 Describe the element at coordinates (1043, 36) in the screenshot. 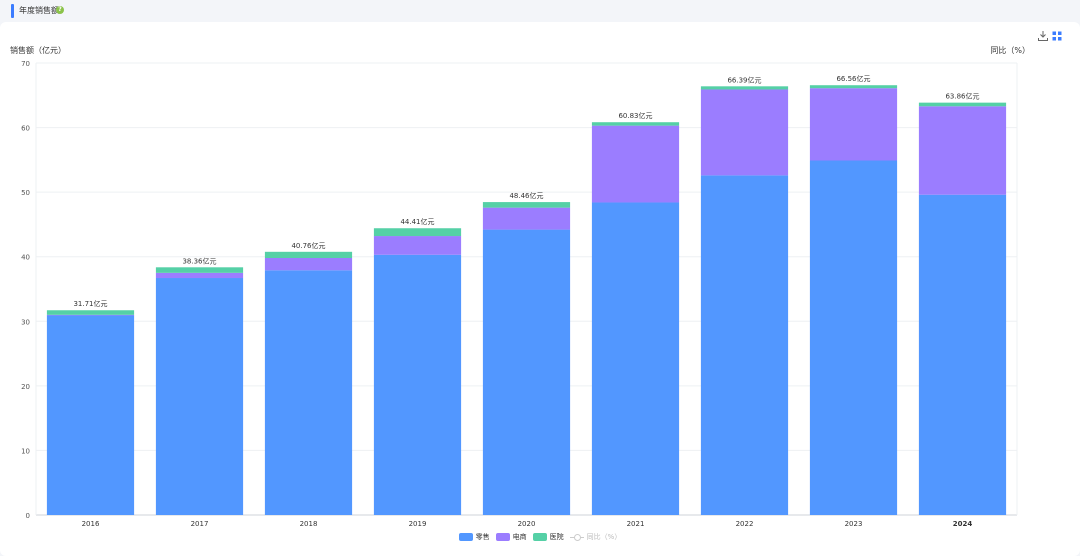

I see `download-icon` at that location.